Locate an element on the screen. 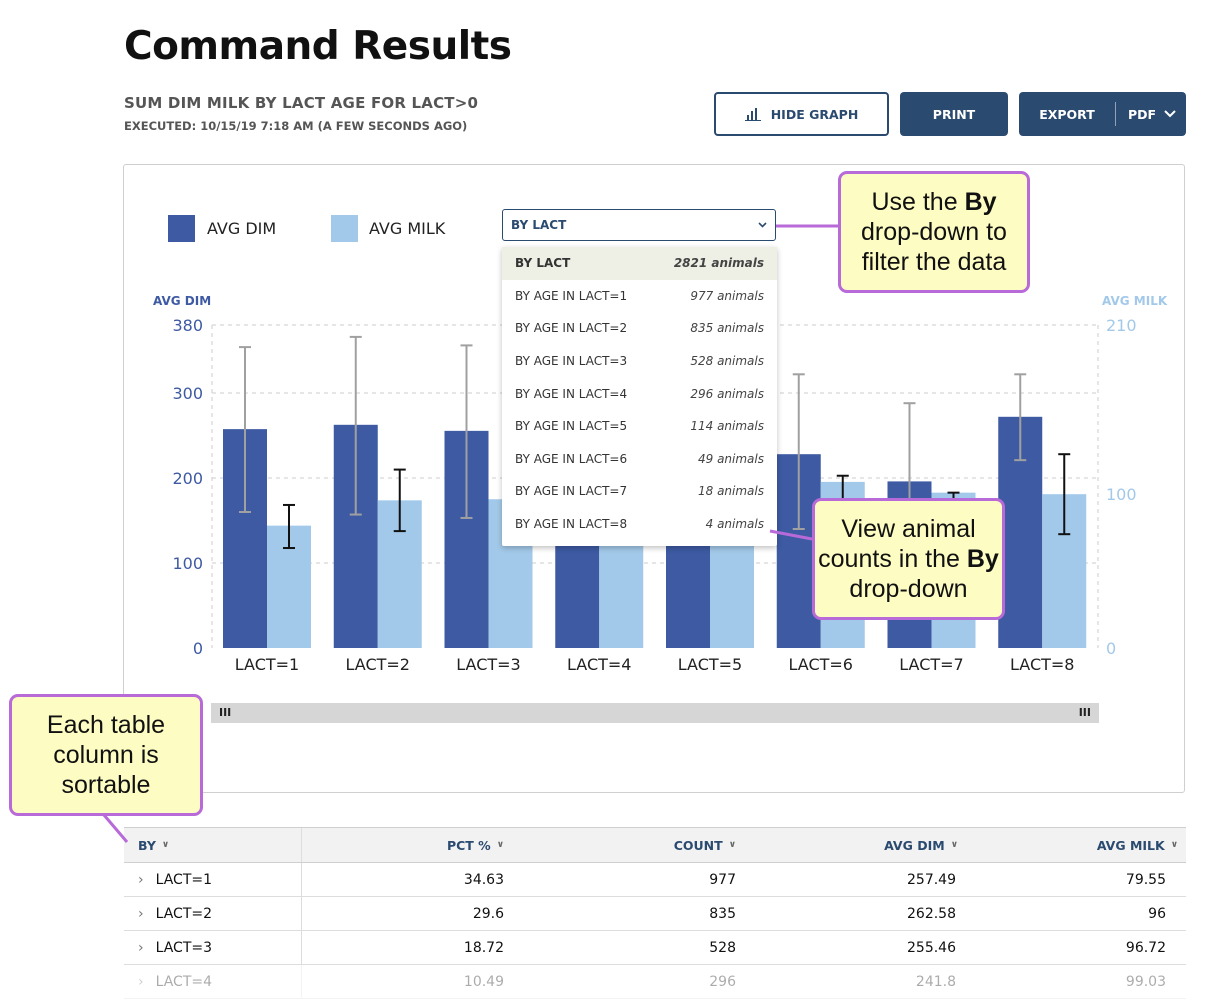 The image size is (1210, 1007). table-row: › LACT=4 10.49 296 241.8 99.03 is located at coordinates (655, 982).